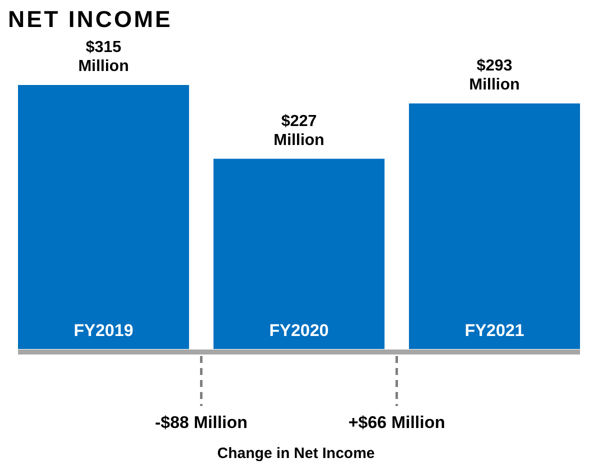 The width and height of the screenshot is (594, 471). Describe the element at coordinates (299, 330) in the screenshot. I see `x-tick-label: FY2020` at that location.